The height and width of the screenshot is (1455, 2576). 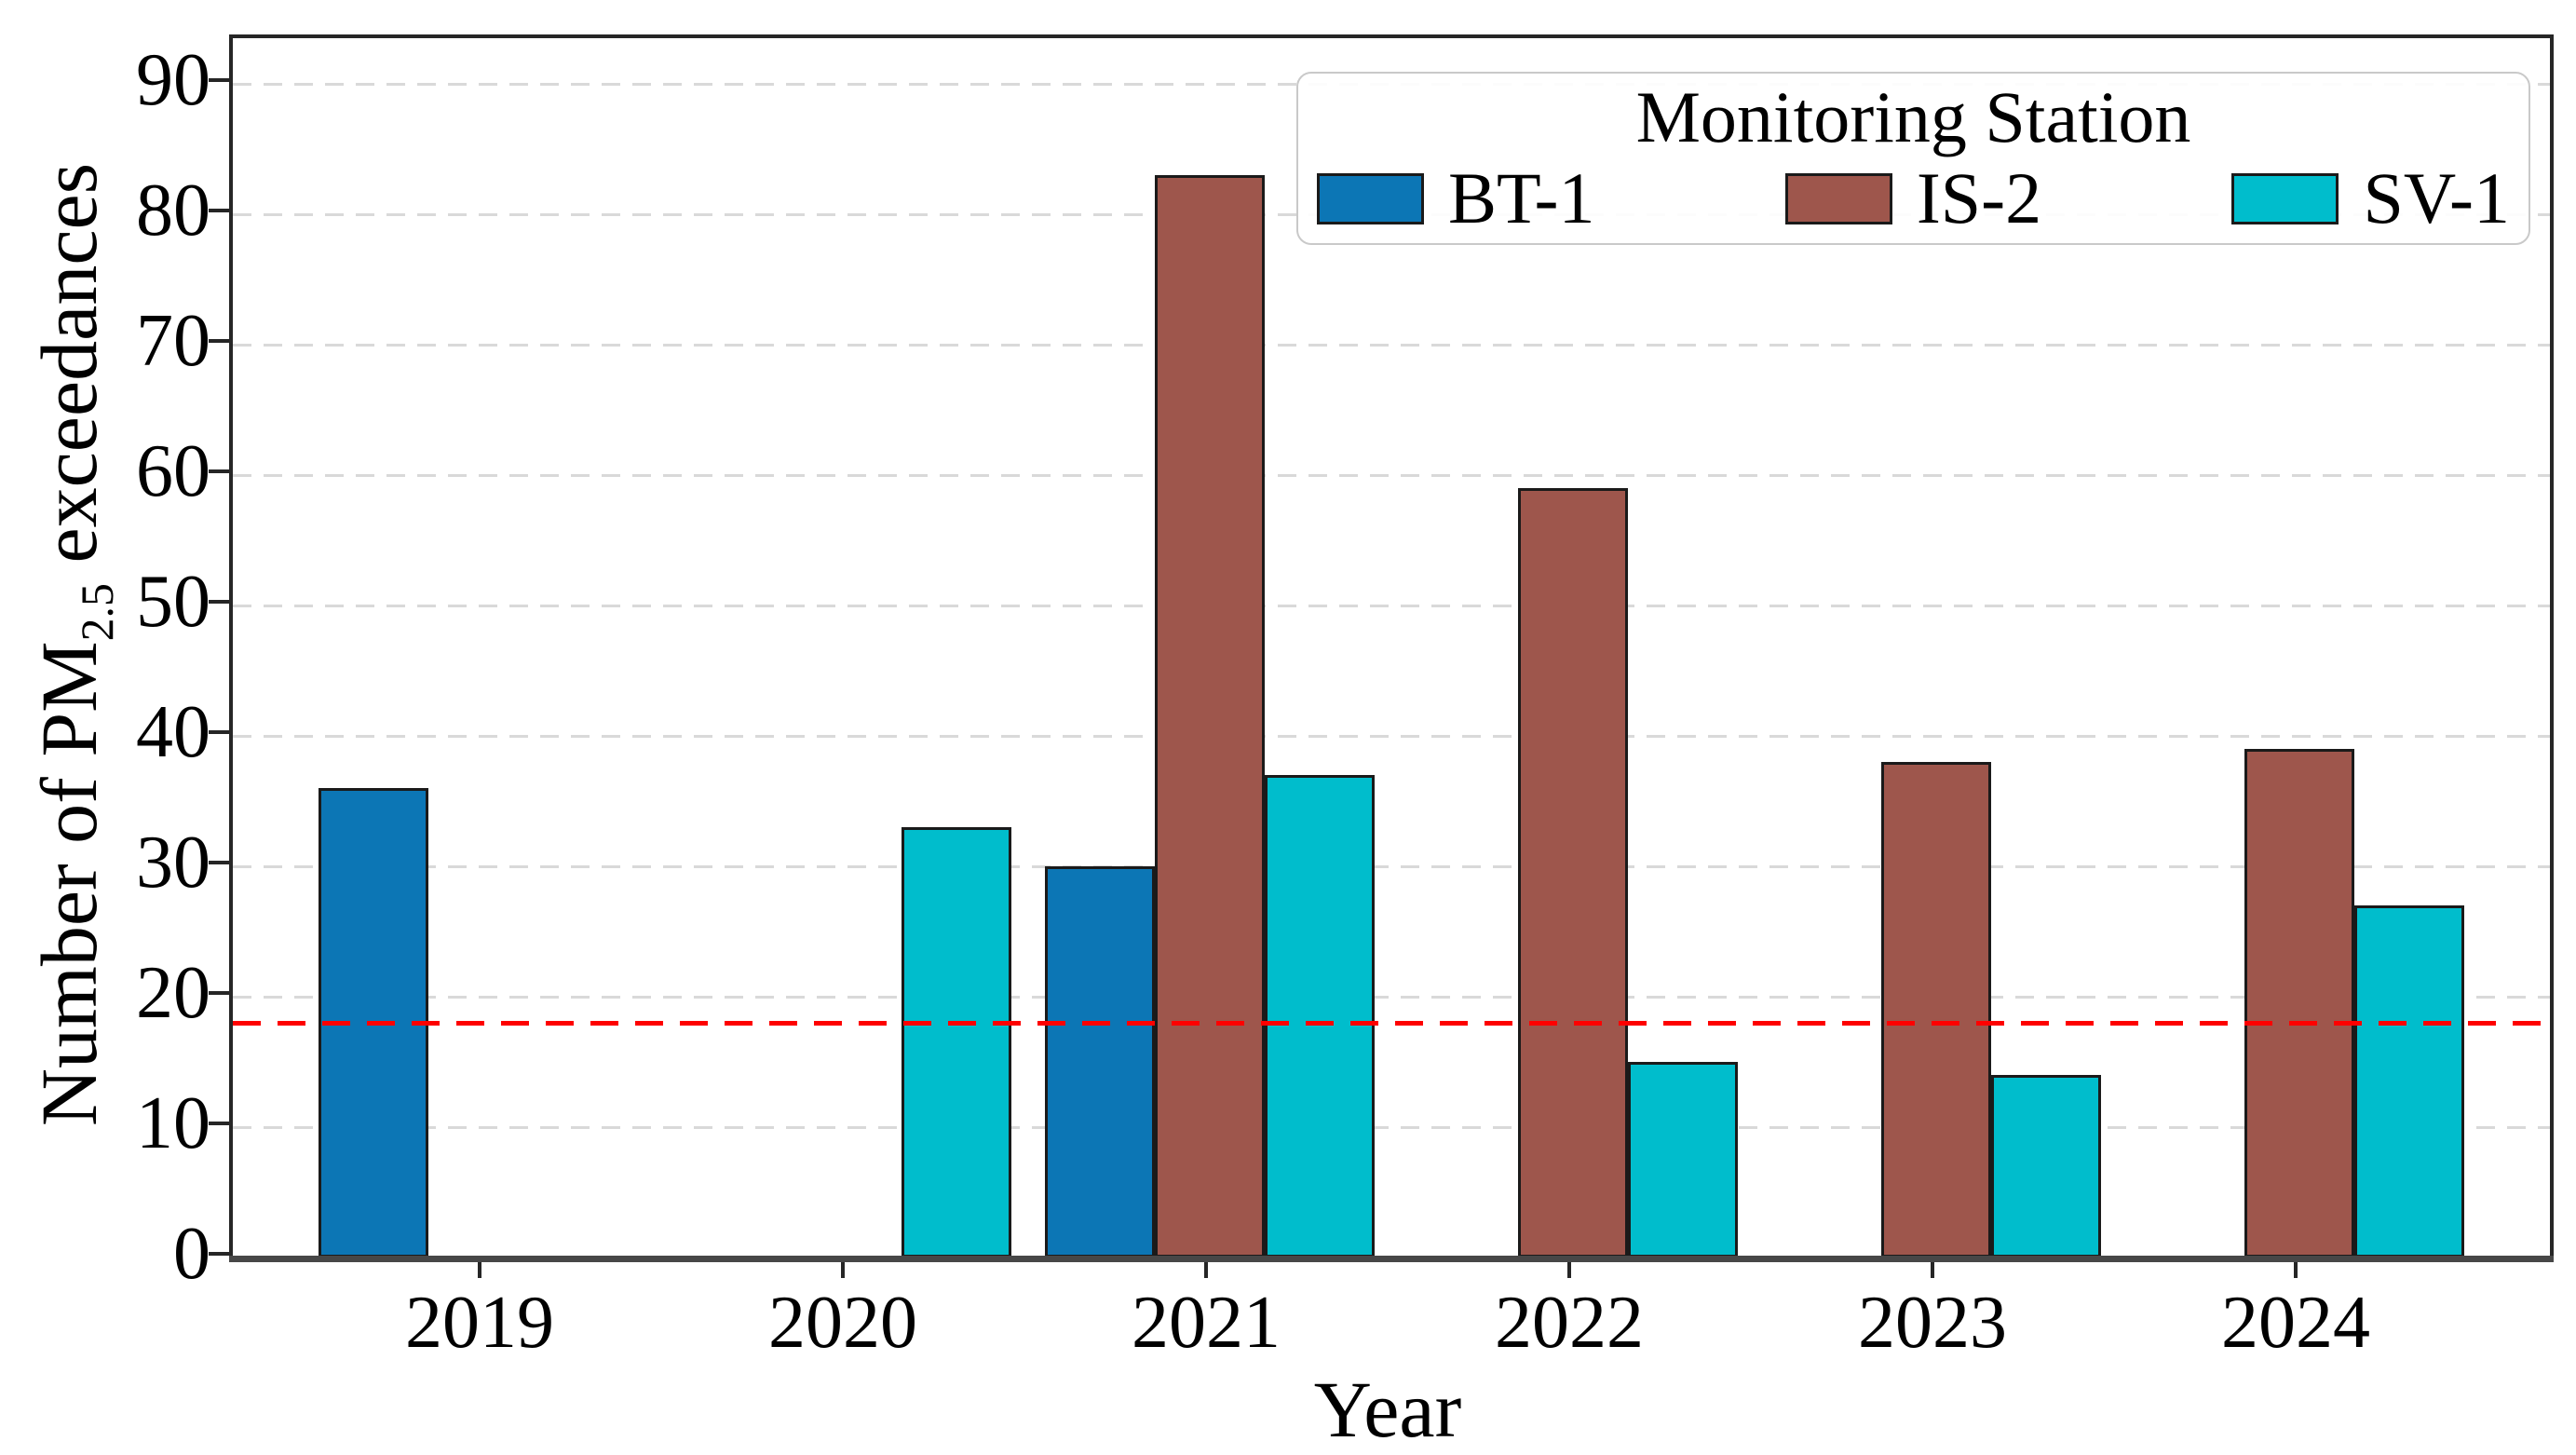 What do you see at coordinates (191, 1254) in the screenshot?
I see `y-tick-label-0: 0` at bounding box center [191, 1254].